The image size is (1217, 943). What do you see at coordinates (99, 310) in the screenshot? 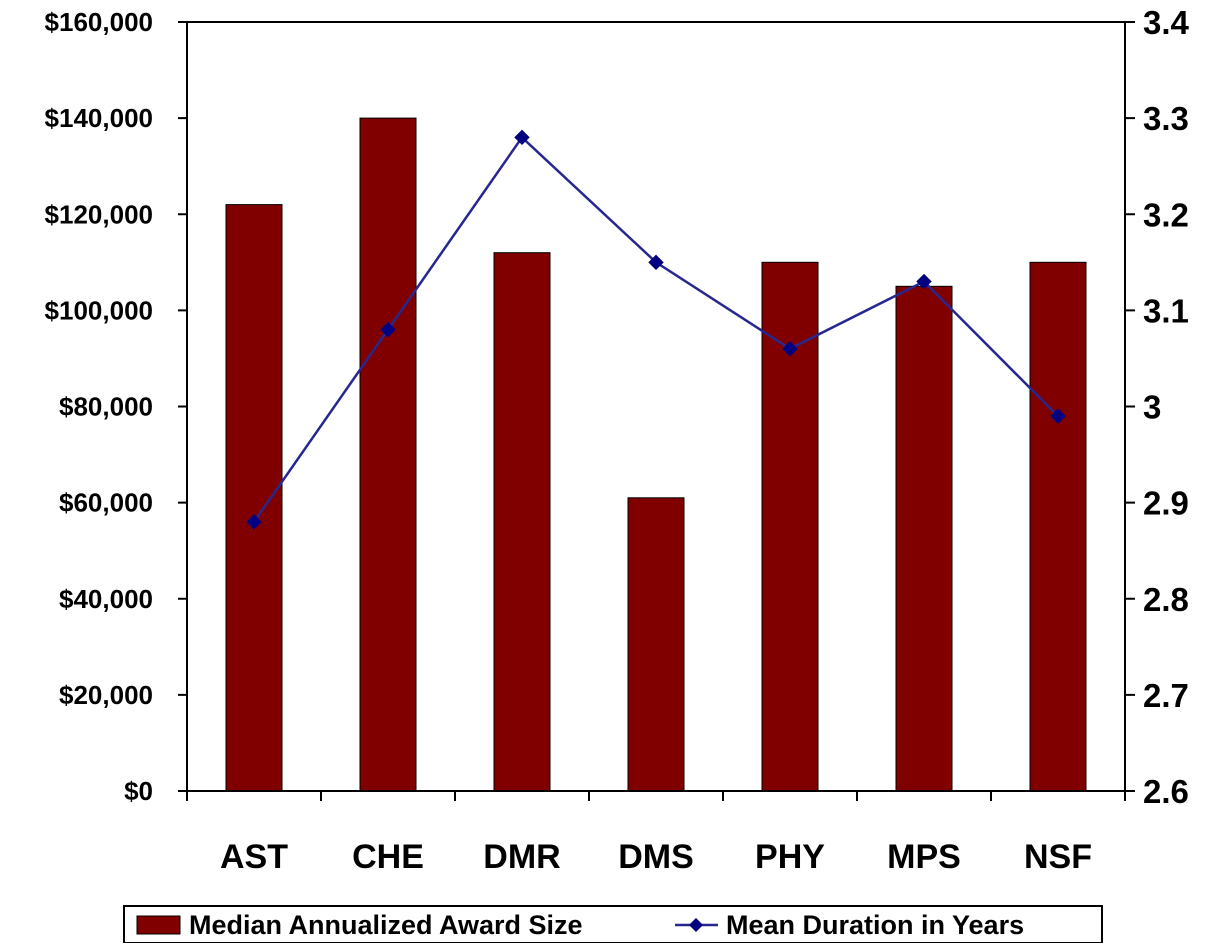
I see `left-tick-label: $100,000` at bounding box center [99, 310].